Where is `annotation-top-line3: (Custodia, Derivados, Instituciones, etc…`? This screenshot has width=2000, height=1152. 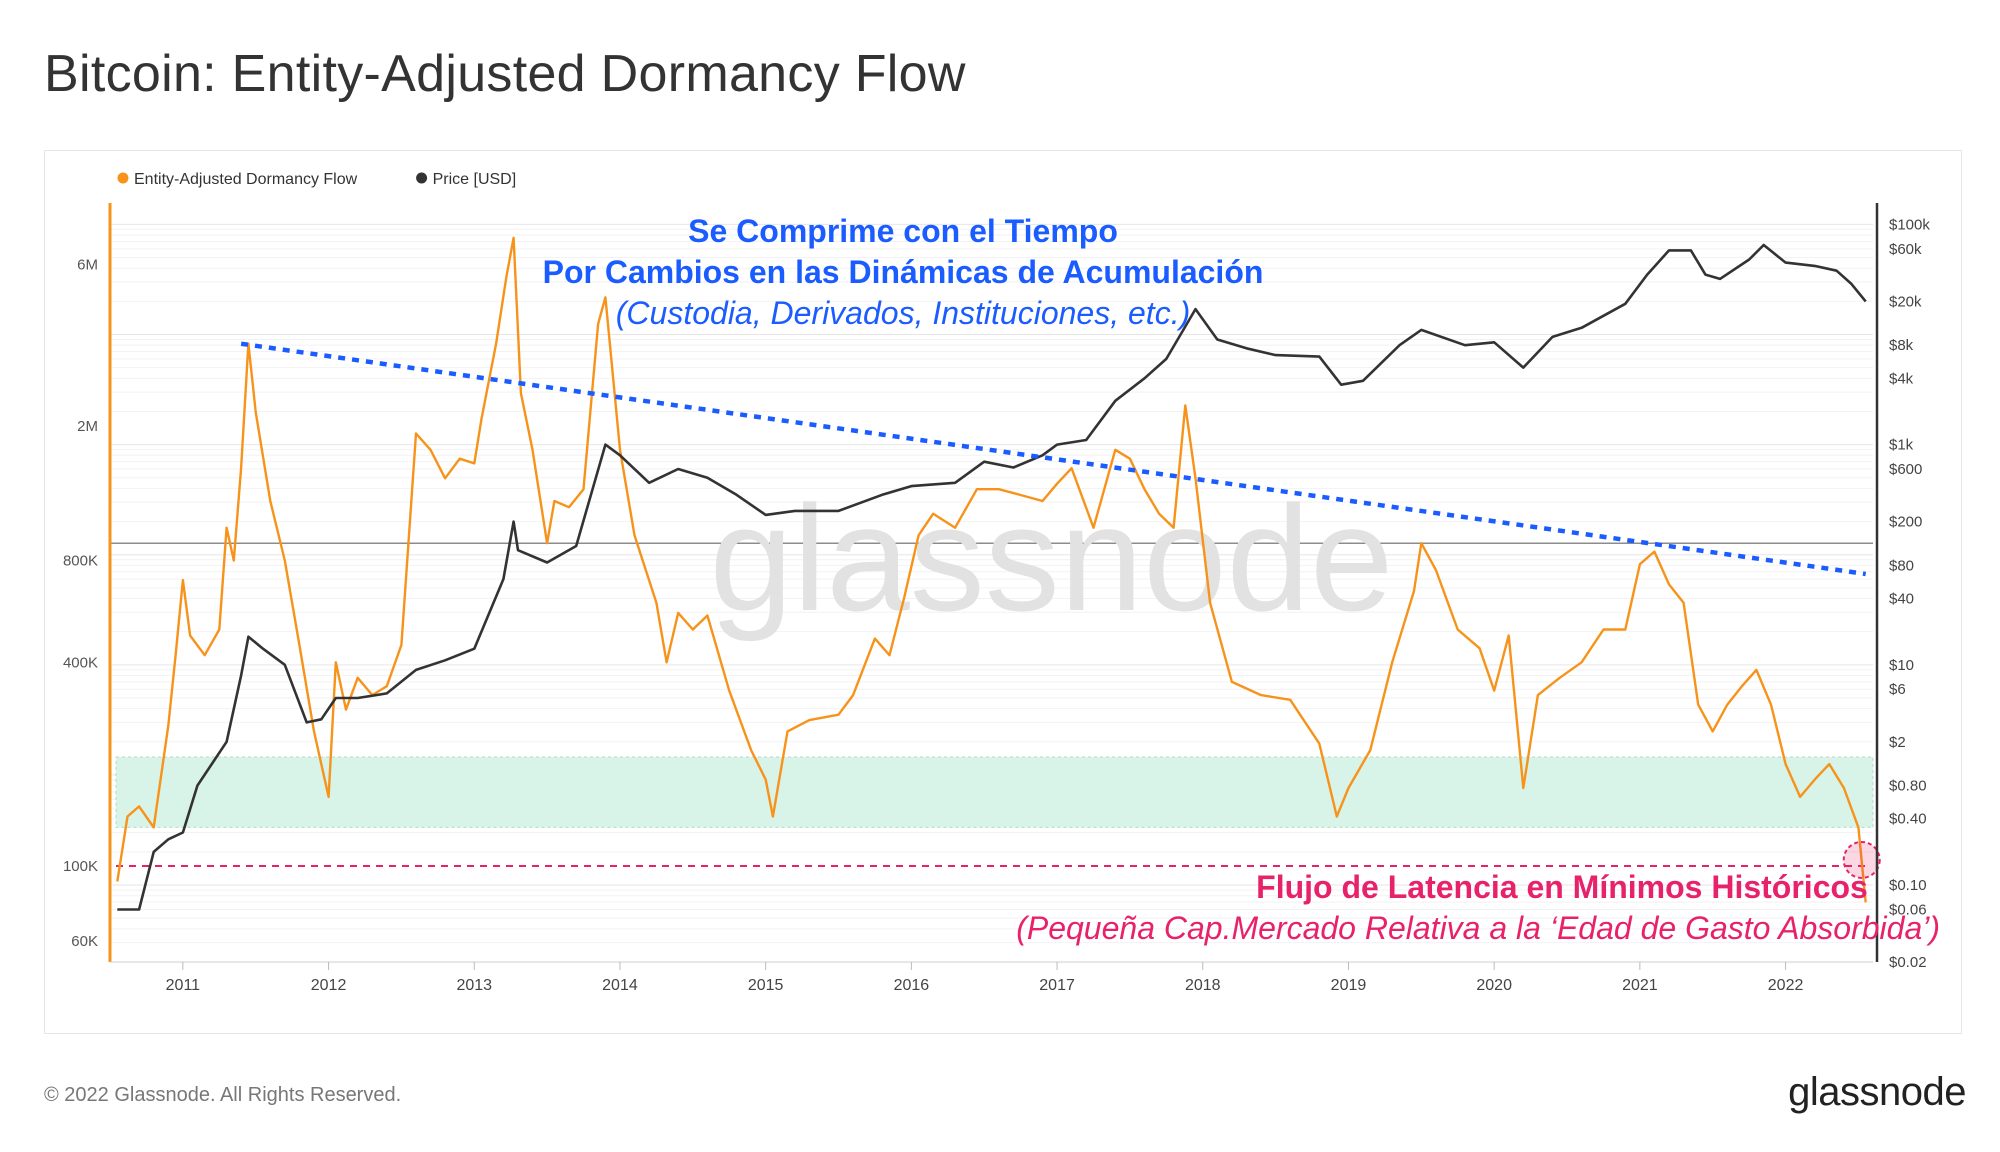 annotation-top-line3: (Custodia, Derivados, Instituciones, etc… is located at coordinates (903, 313).